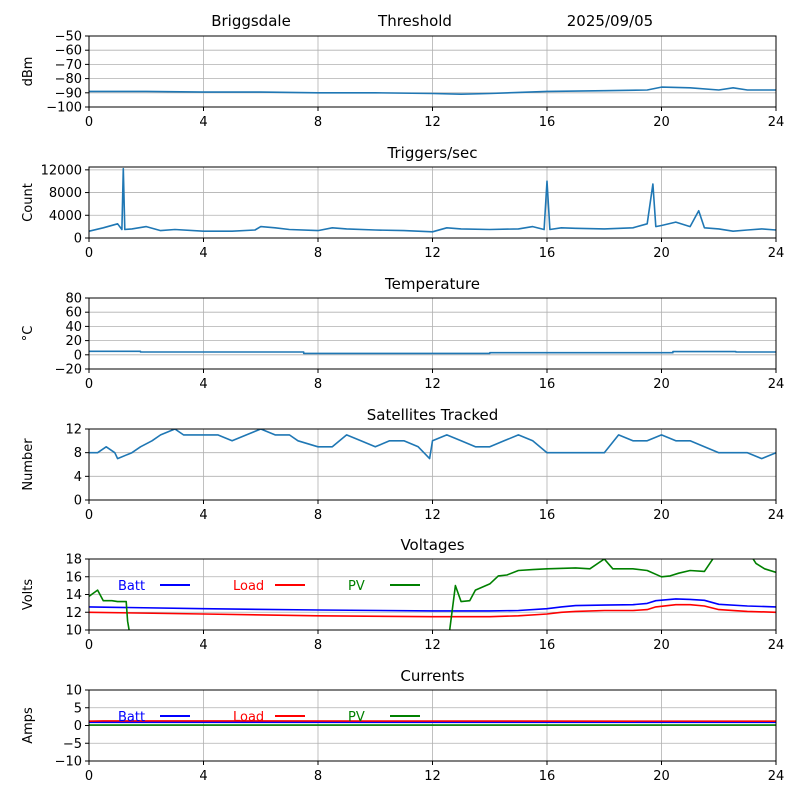 The image size is (800, 800). What do you see at coordinates (432, 415) in the screenshot?
I see `panel-title: Satellites Tracked` at bounding box center [432, 415].